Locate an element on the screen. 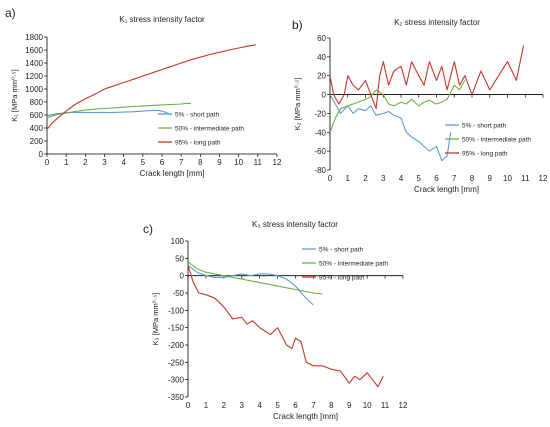 The image size is (550, 427). panel-c-x-tick-label: 12 is located at coordinates (403, 405).